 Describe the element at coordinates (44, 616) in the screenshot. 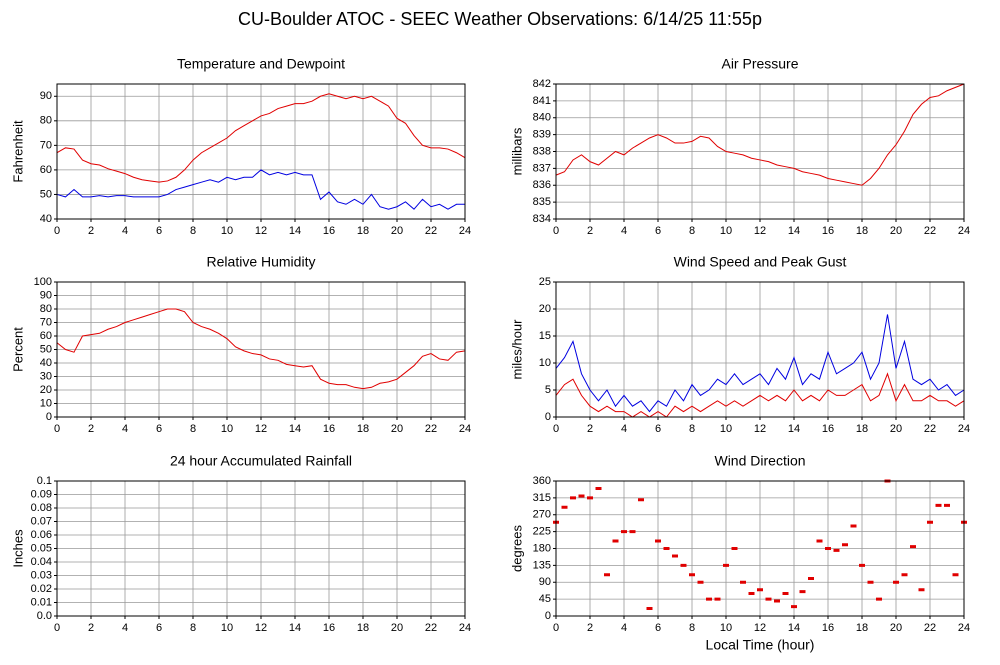

I see `y-tick-label: 0.0` at that location.